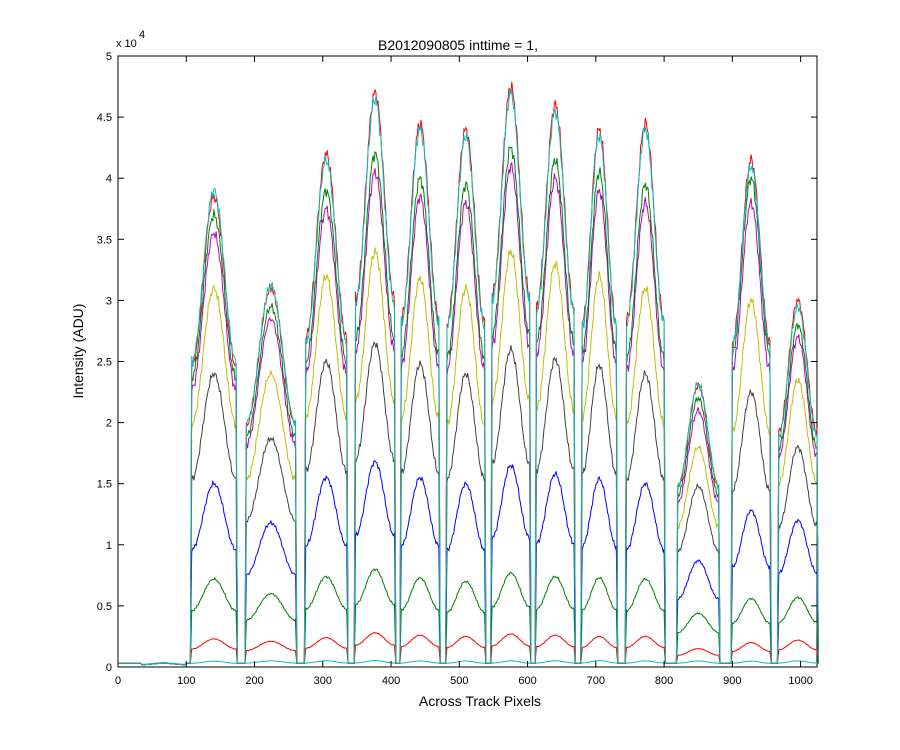  I want to click on x-tick-label: 100, so click(186, 681).